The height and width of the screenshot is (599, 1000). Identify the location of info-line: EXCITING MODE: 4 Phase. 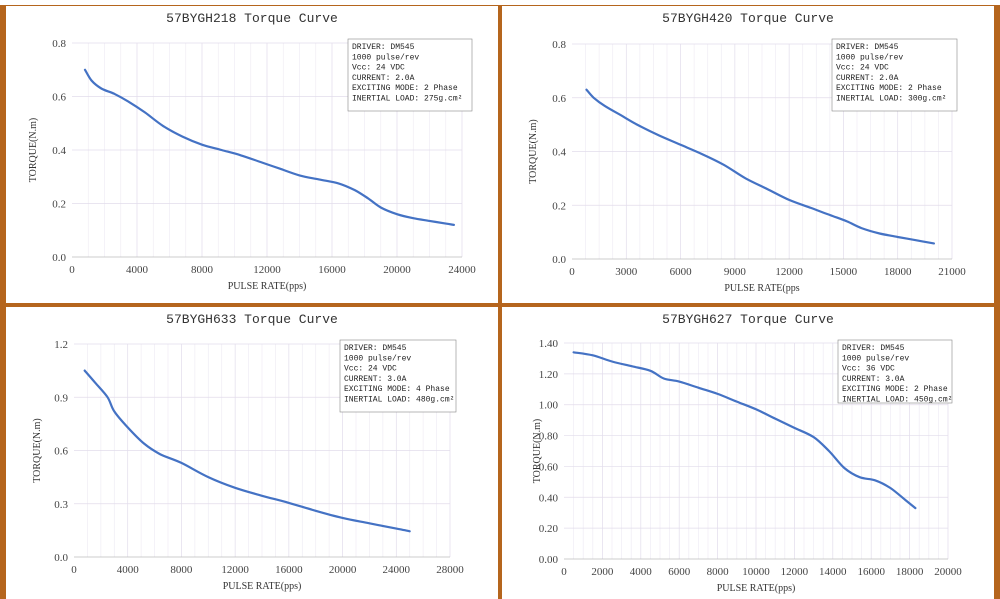
(397, 389).